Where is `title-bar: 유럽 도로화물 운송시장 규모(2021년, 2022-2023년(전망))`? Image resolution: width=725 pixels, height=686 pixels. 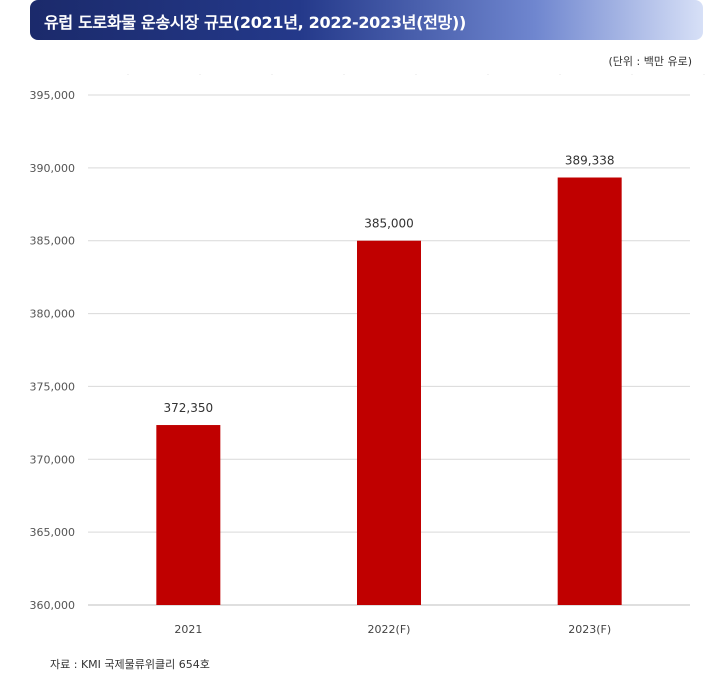
title-bar: 유럽 도로화물 운송시장 규모(2021년, 2022-2023년(전망)) is located at coordinates (366, 20).